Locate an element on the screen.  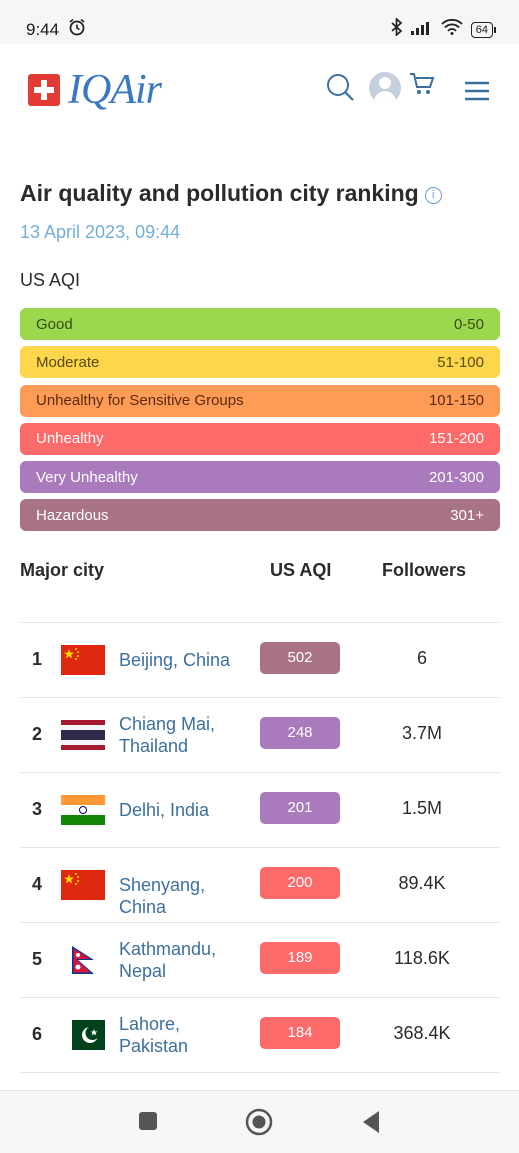
aqi-value-badge: 200 is located at coordinates (300, 883).